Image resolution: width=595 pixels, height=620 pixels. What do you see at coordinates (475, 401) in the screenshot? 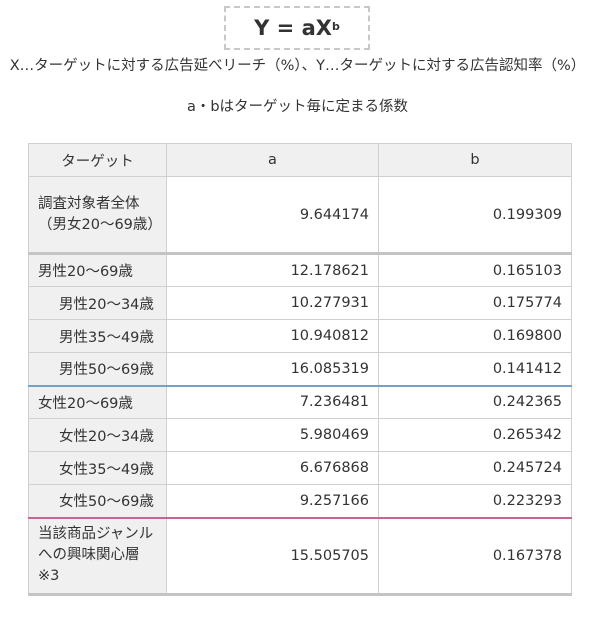
I see `row-value-b: 0.242365` at bounding box center [475, 401].